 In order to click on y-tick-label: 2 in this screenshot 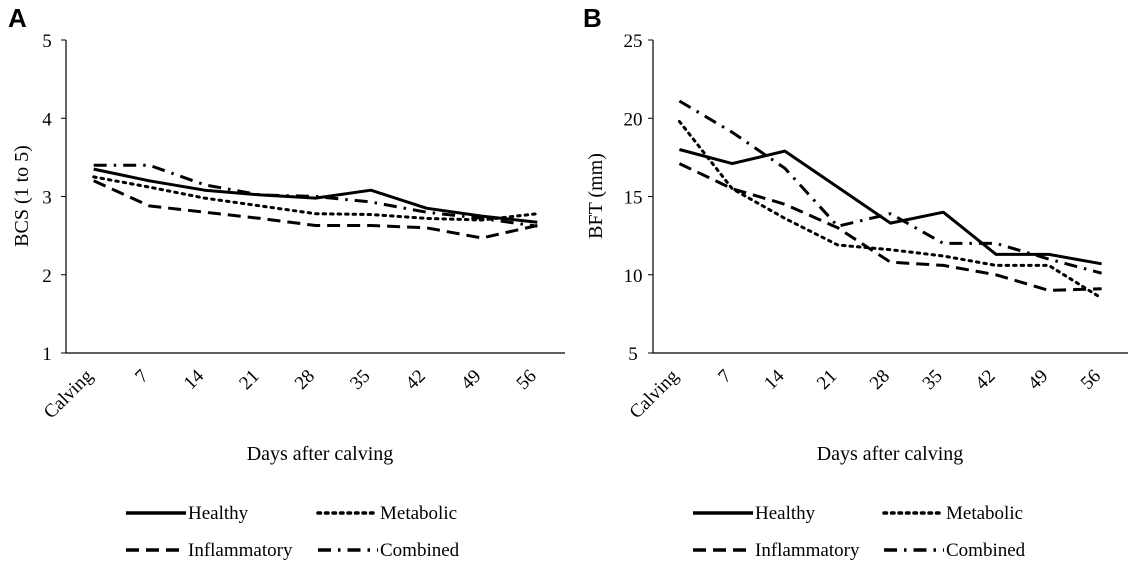, I will do `click(47, 276)`.